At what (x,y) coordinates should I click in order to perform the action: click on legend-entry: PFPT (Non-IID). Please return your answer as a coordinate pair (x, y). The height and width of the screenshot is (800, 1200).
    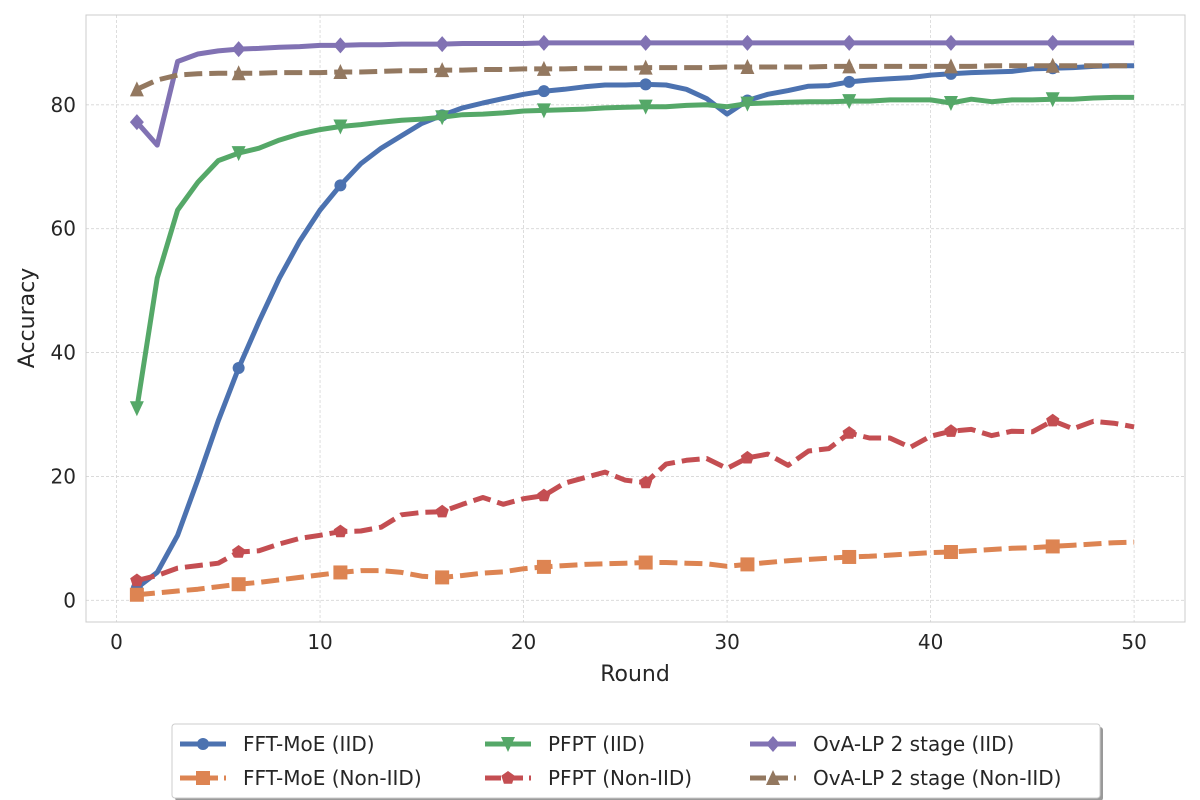
    Looking at the image, I should click on (588, 778).